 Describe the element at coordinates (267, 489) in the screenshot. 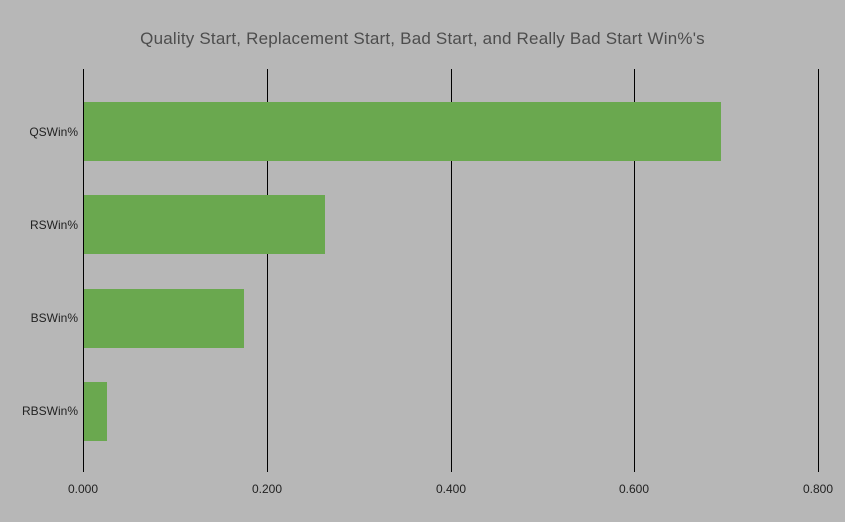

I see `x-tick-label: 0.200` at that location.